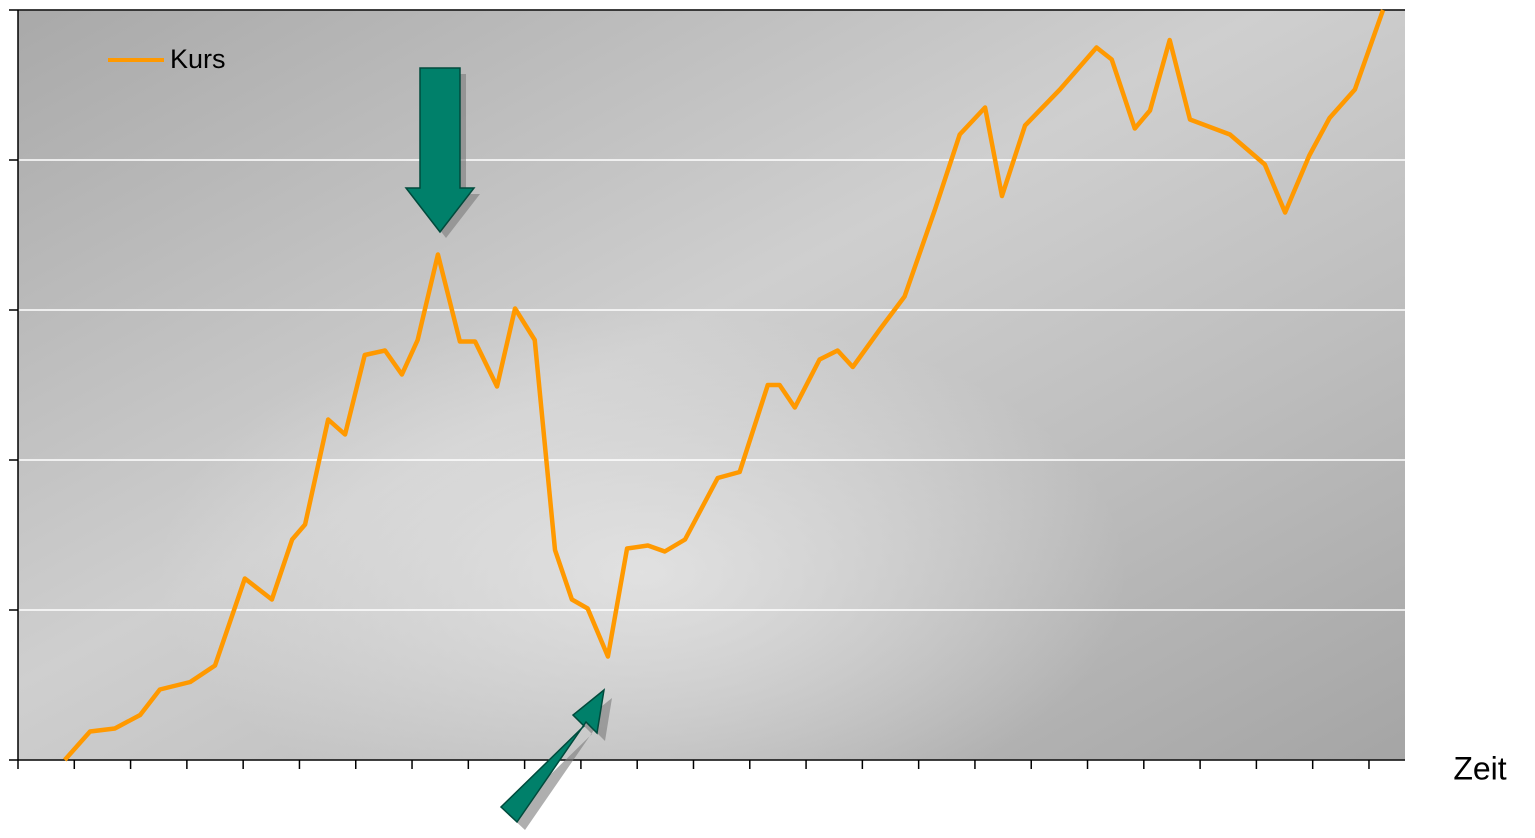 Image resolution: width=1535 pixels, height=838 pixels. Describe the element at coordinates (198, 59) in the screenshot. I see `legend-label: Kurs` at that location.